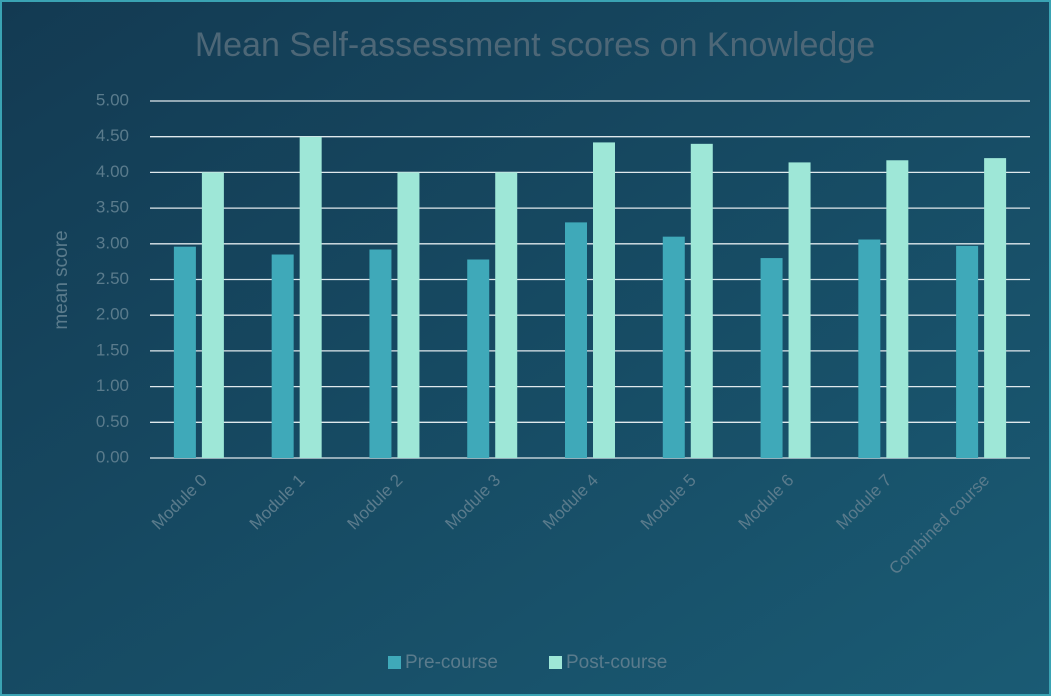 Image resolution: width=1051 pixels, height=696 pixels. I want to click on y-tick-label: 0.50, so click(112, 421).